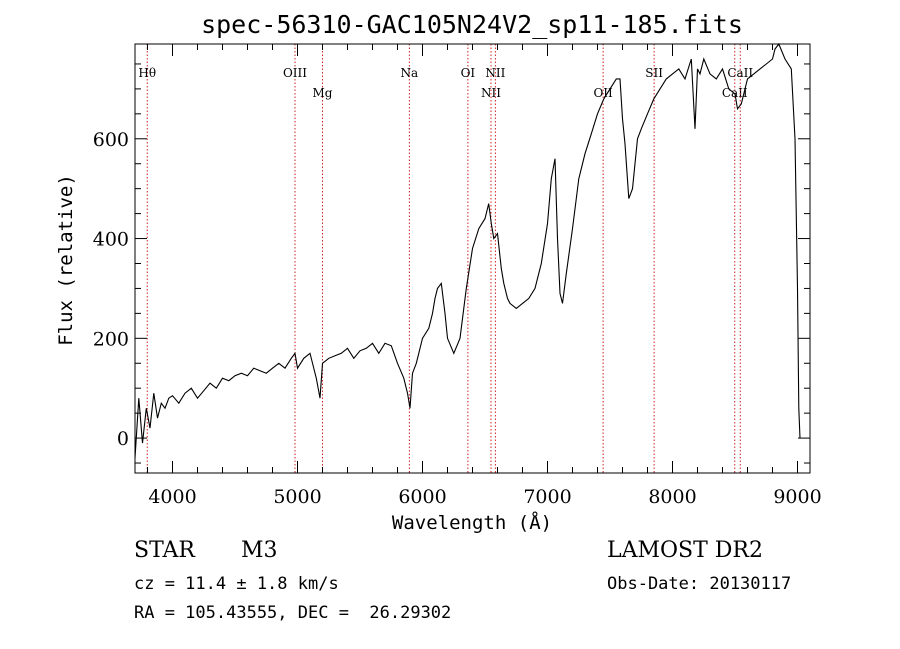 This screenshot has height=649, width=900. Describe the element at coordinates (111, 140) in the screenshot. I see `y-tick-label: 600` at that location.